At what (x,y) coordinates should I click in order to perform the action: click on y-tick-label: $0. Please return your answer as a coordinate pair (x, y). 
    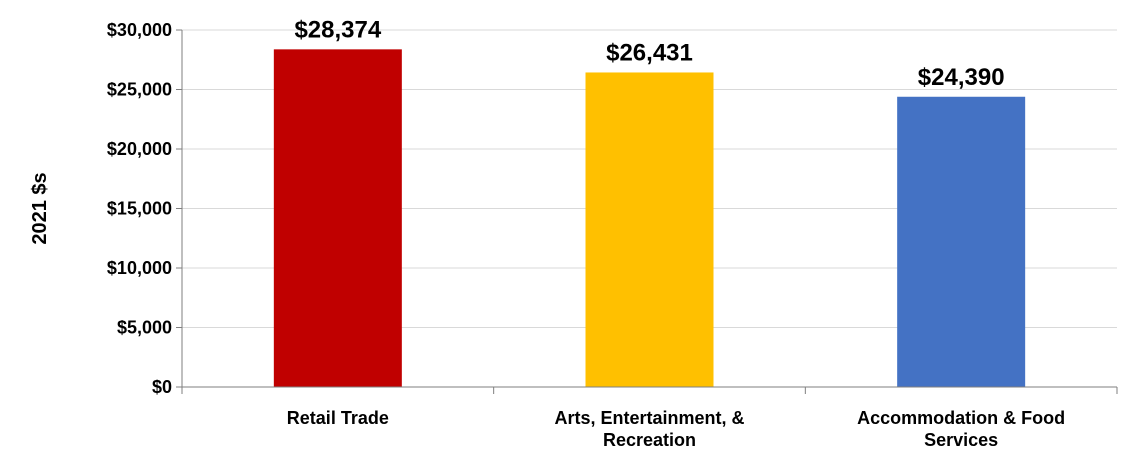
    Looking at the image, I should click on (162, 387).